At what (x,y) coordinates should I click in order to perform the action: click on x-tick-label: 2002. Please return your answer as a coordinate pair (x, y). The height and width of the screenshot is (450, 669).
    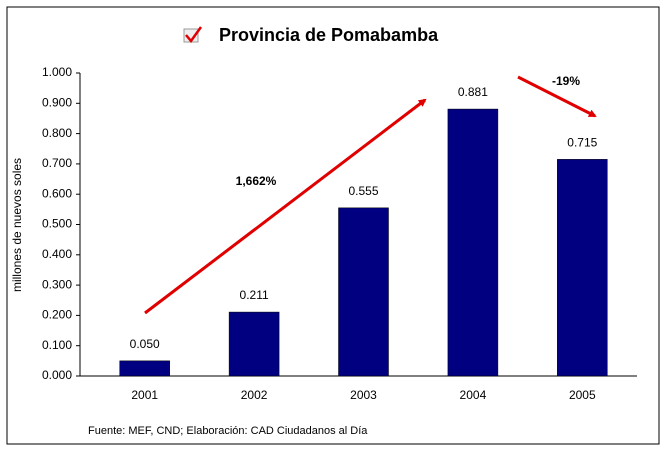
    Looking at the image, I should click on (254, 395).